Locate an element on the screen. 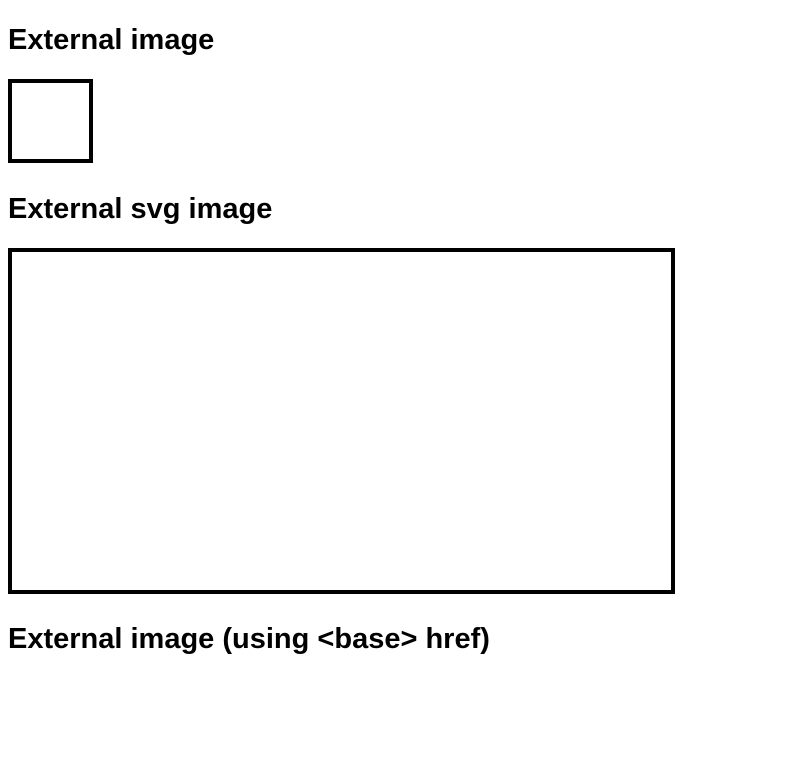 This screenshot has height=766, width=800. heading-external-svg-image: External svg image is located at coordinates (140, 209).